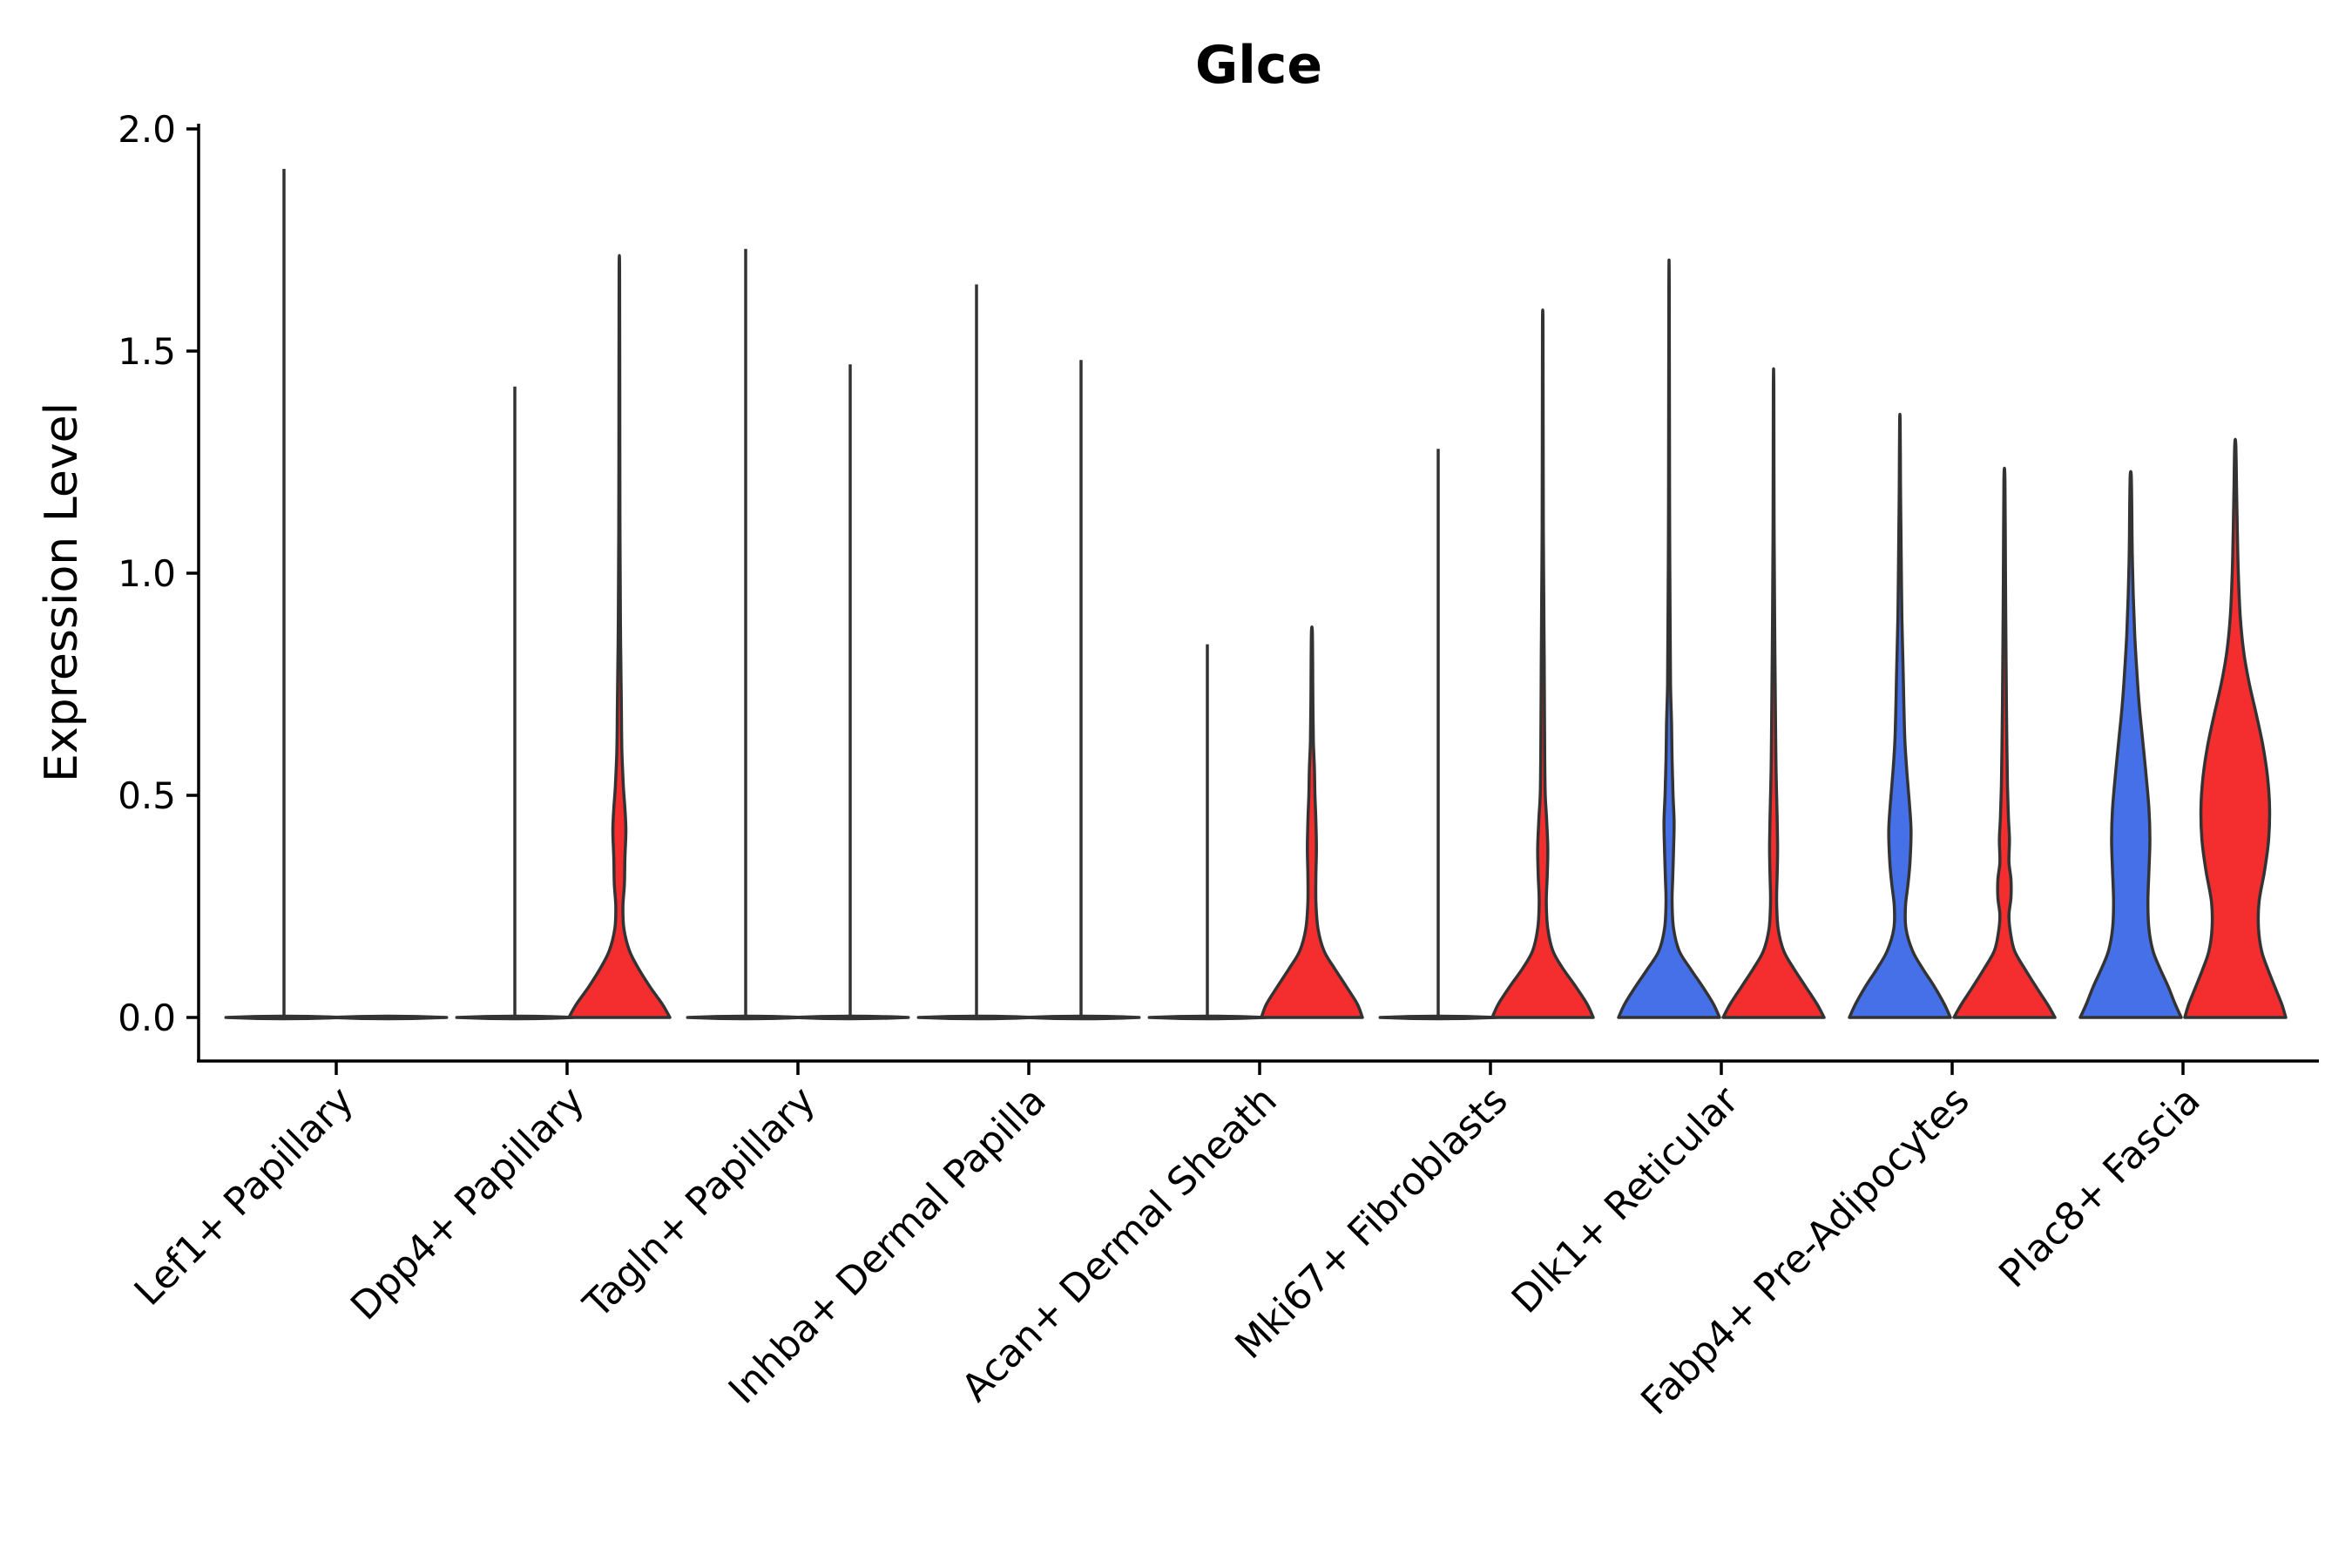  I want to click on y-tick-label: 0.5, so click(147, 795).